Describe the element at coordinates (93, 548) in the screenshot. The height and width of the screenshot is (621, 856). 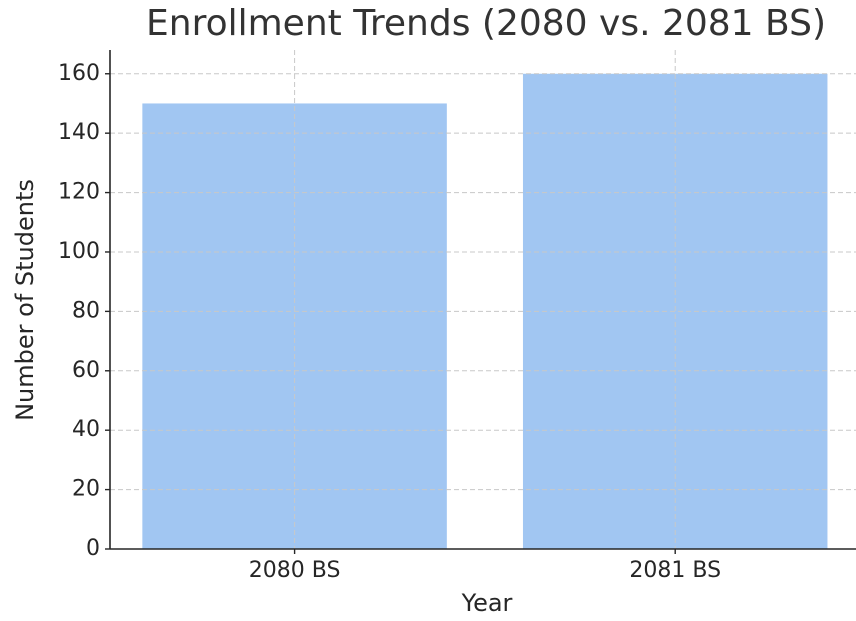
I see `y-tick-label: 0` at that location.